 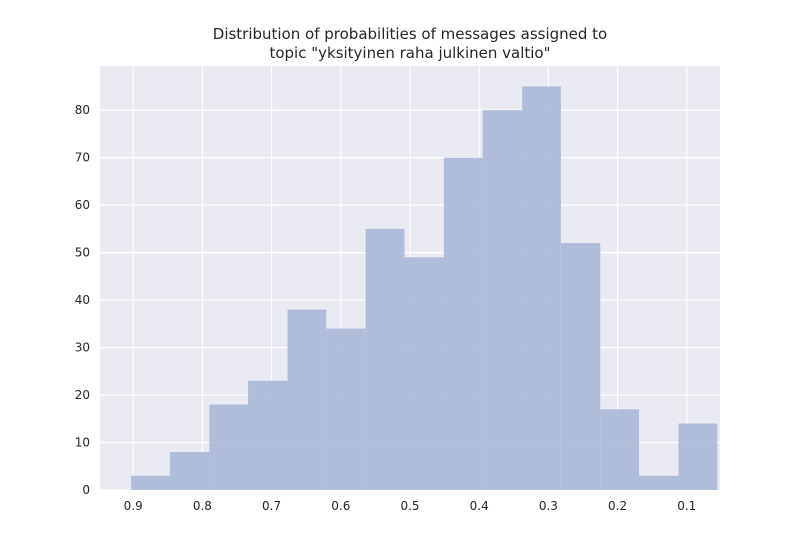 I want to click on x-tick-label-2: 0.7, so click(x=271, y=506).